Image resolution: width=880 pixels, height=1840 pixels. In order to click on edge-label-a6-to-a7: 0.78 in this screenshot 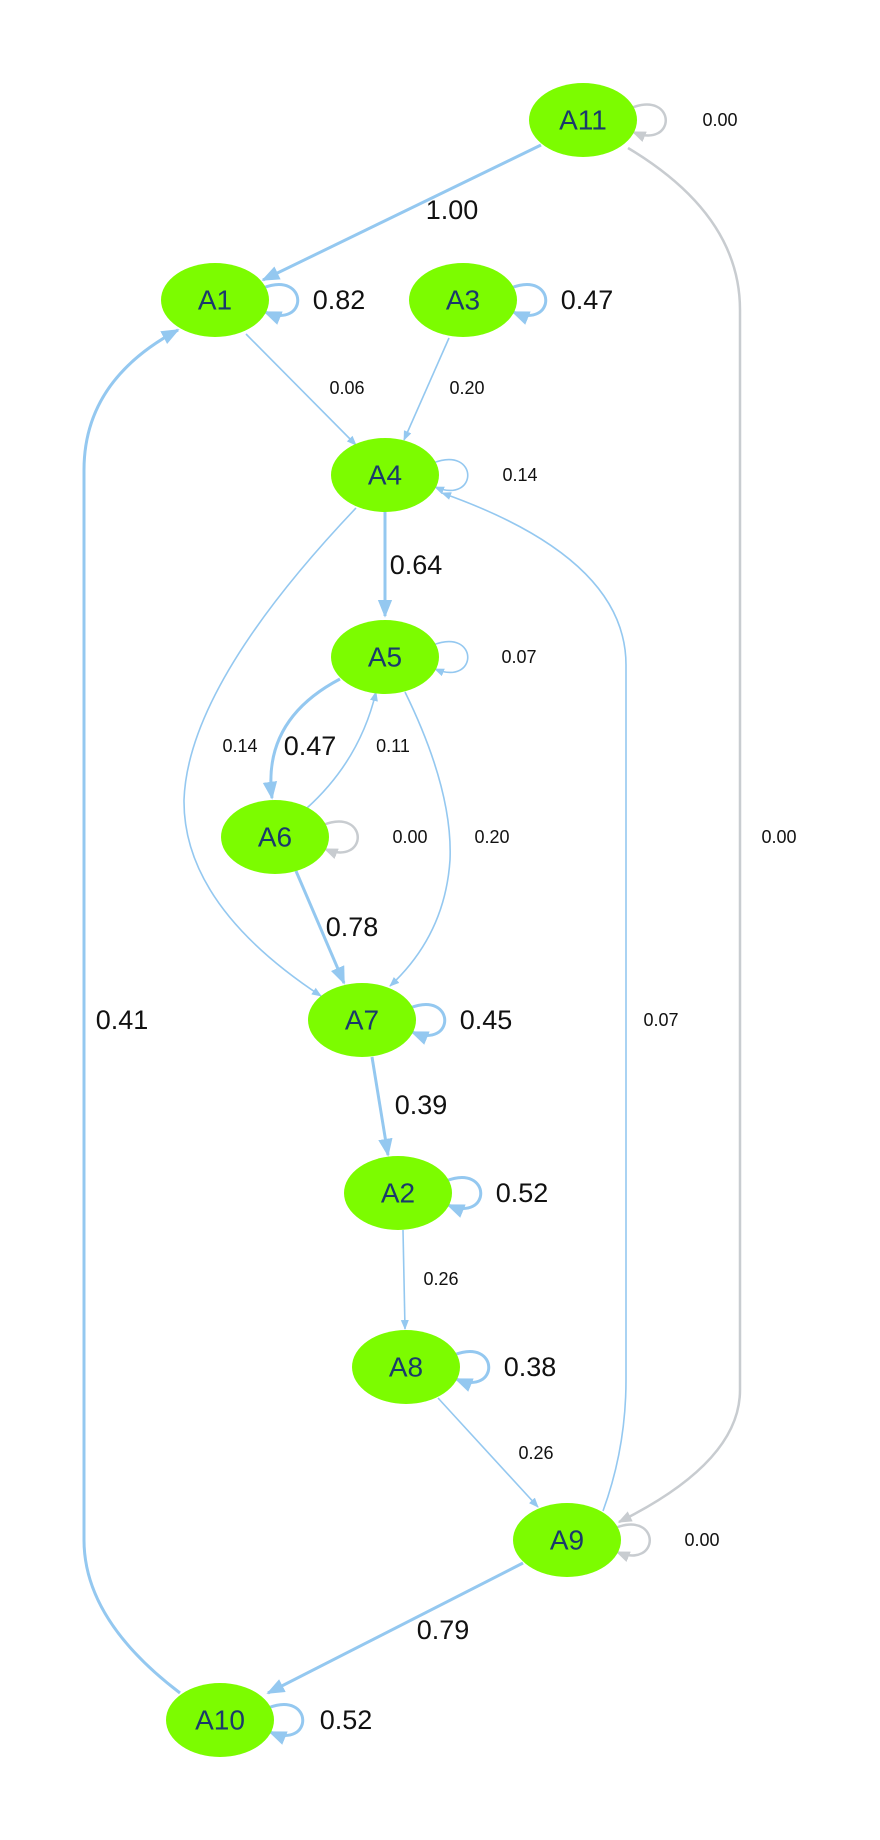, I will do `click(352, 927)`.